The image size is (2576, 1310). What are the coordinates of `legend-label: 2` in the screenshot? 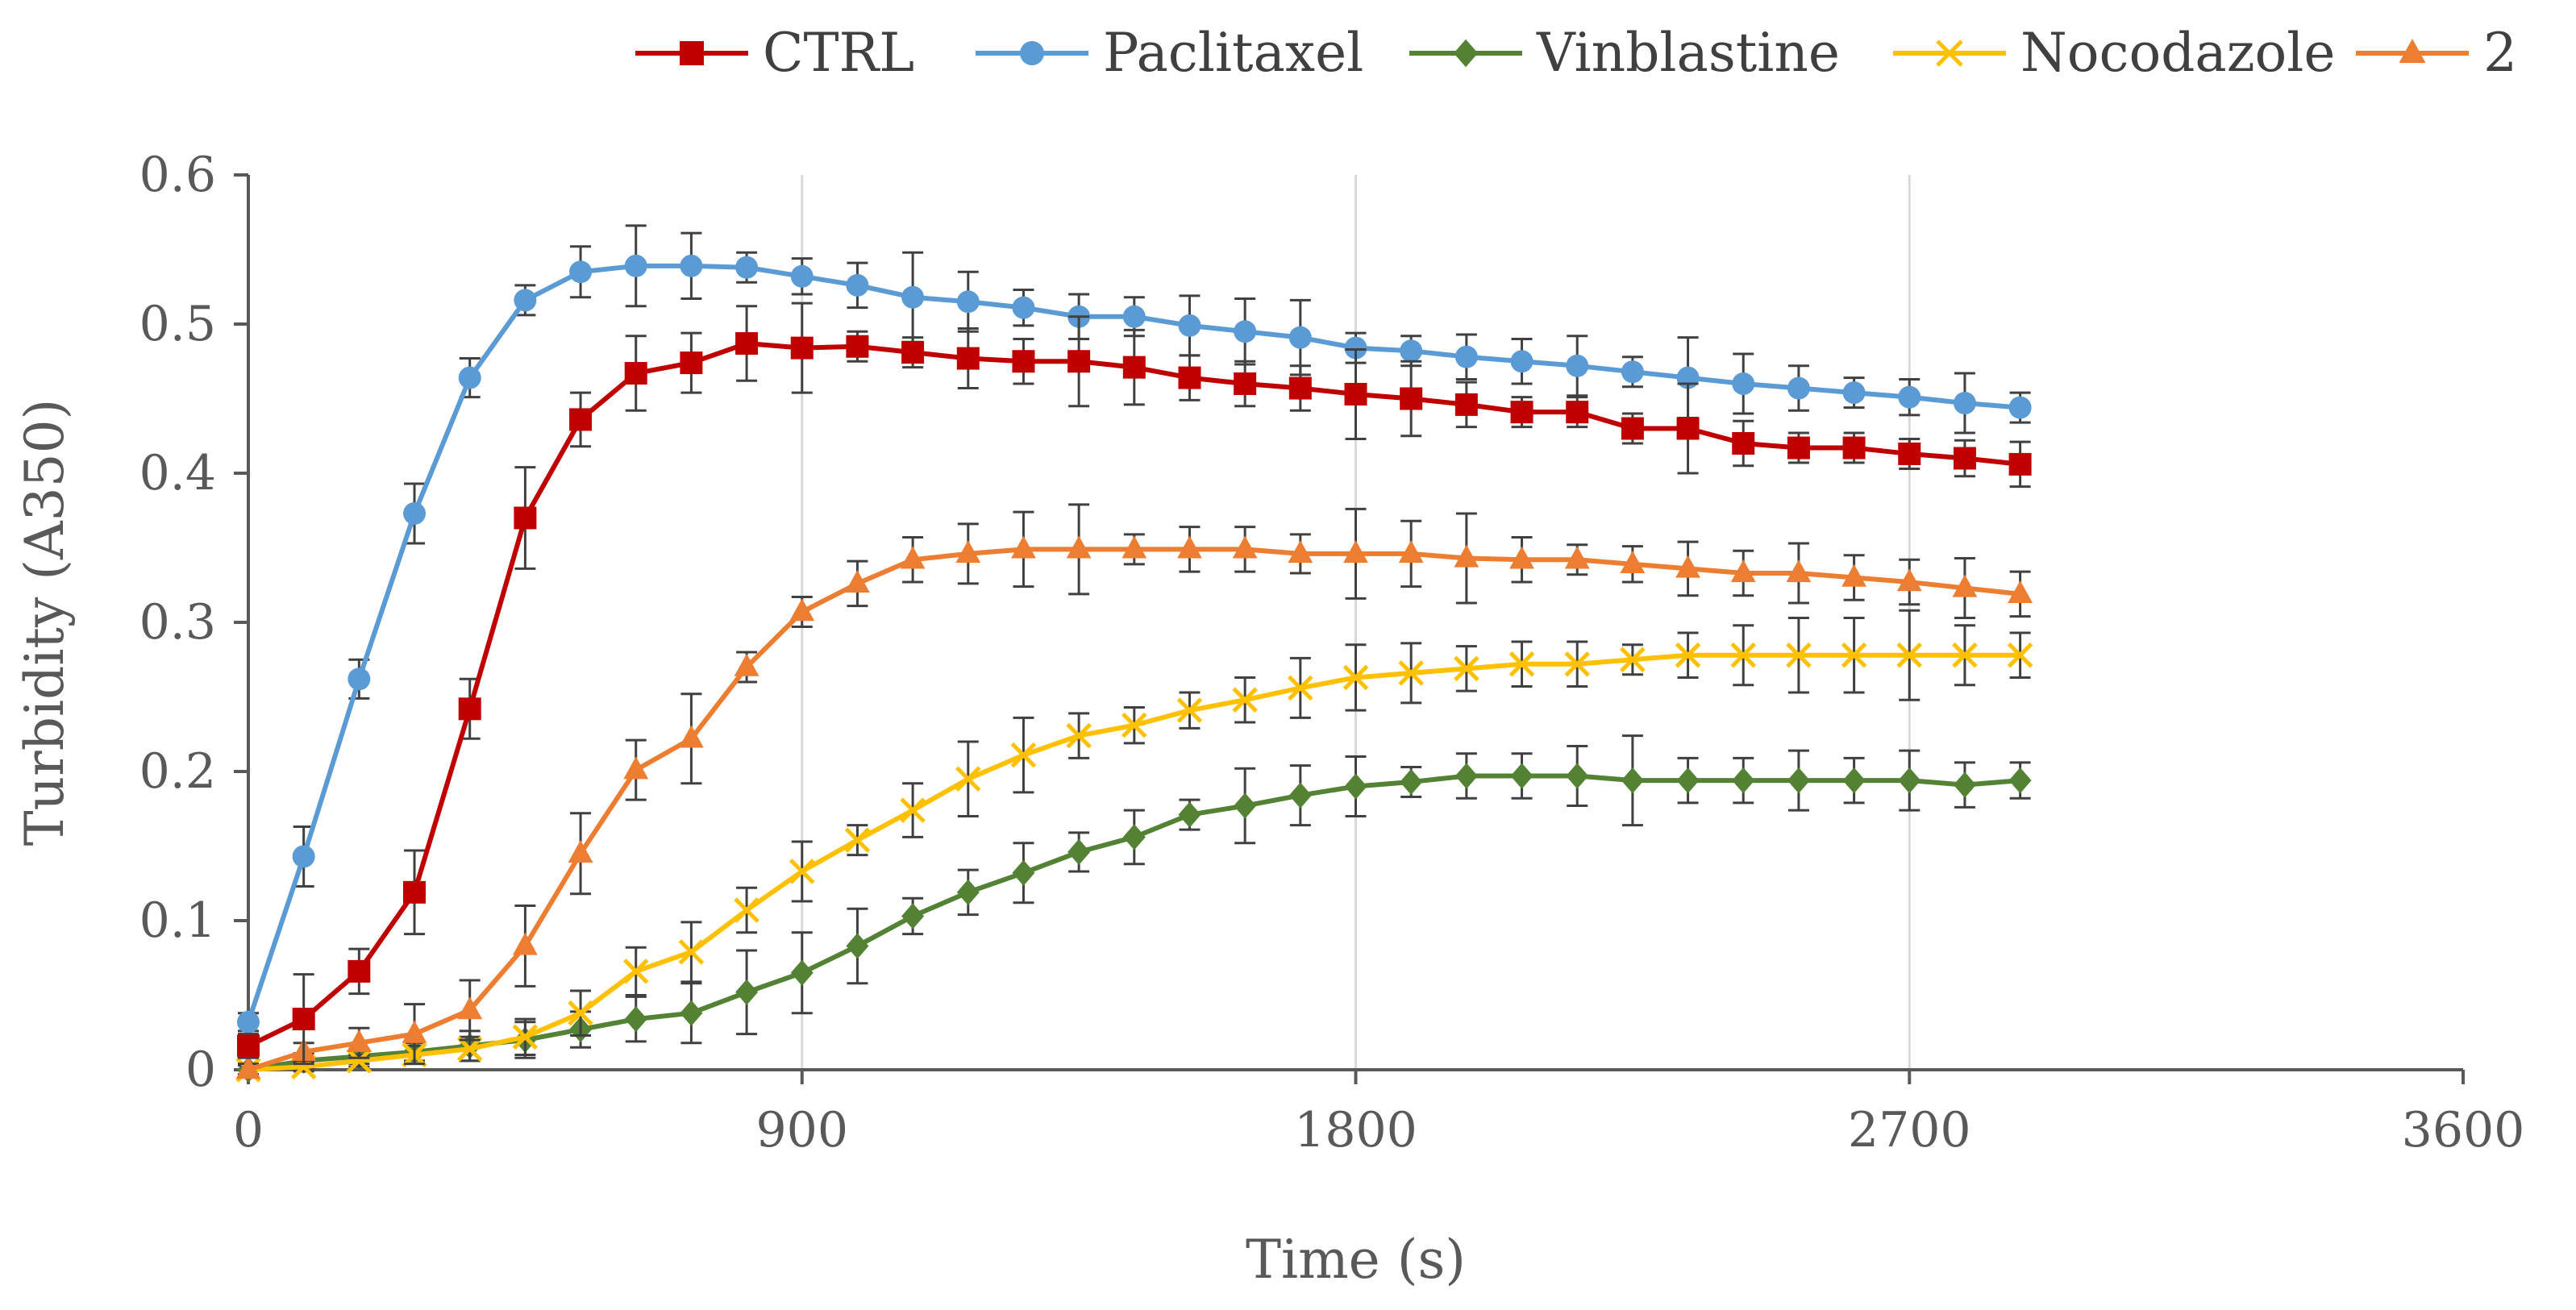 It's located at (2500, 53).